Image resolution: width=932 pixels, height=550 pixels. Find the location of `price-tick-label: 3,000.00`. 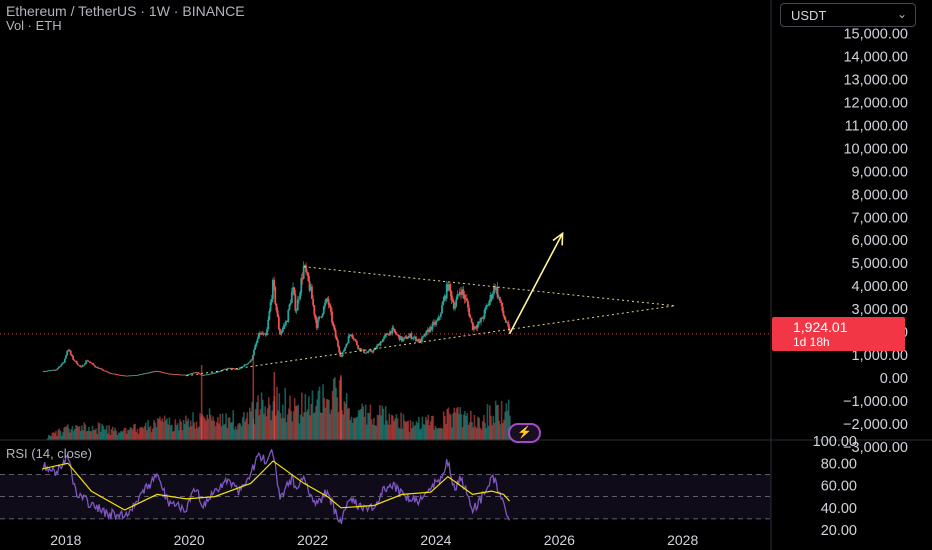

price-tick-label: 3,000.00 is located at coordinates (880, 310).